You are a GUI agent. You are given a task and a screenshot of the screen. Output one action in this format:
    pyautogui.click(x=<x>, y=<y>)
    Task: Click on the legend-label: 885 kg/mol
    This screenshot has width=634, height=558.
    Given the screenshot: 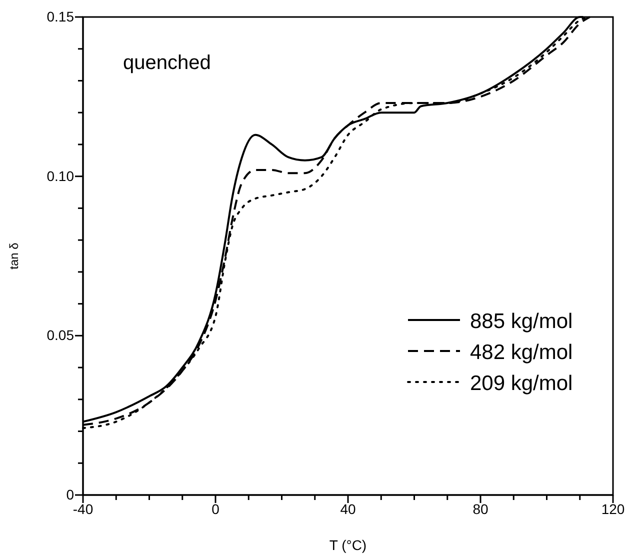 What is the action you would take?
    pyautogui.click(x=521, y=321)
    